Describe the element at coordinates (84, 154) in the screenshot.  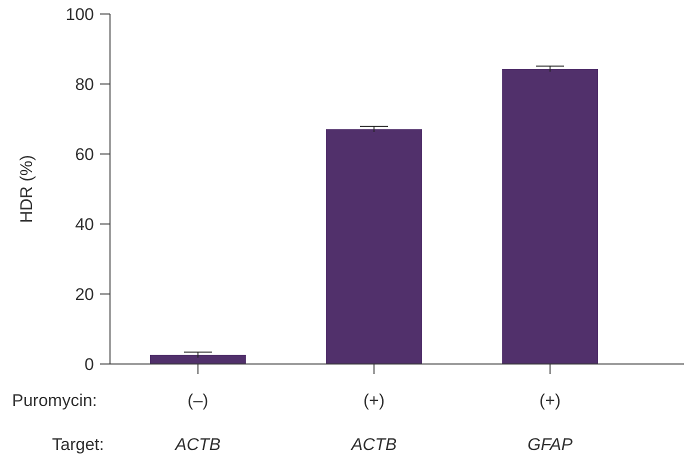
I see `y-tick-label: 60` at that location.